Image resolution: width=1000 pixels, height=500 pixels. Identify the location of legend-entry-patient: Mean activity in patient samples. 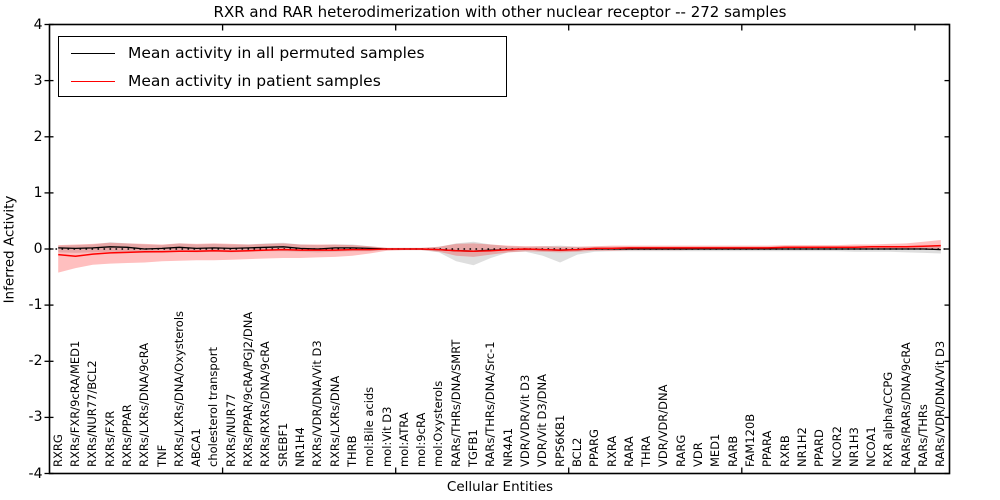
(220, 81).